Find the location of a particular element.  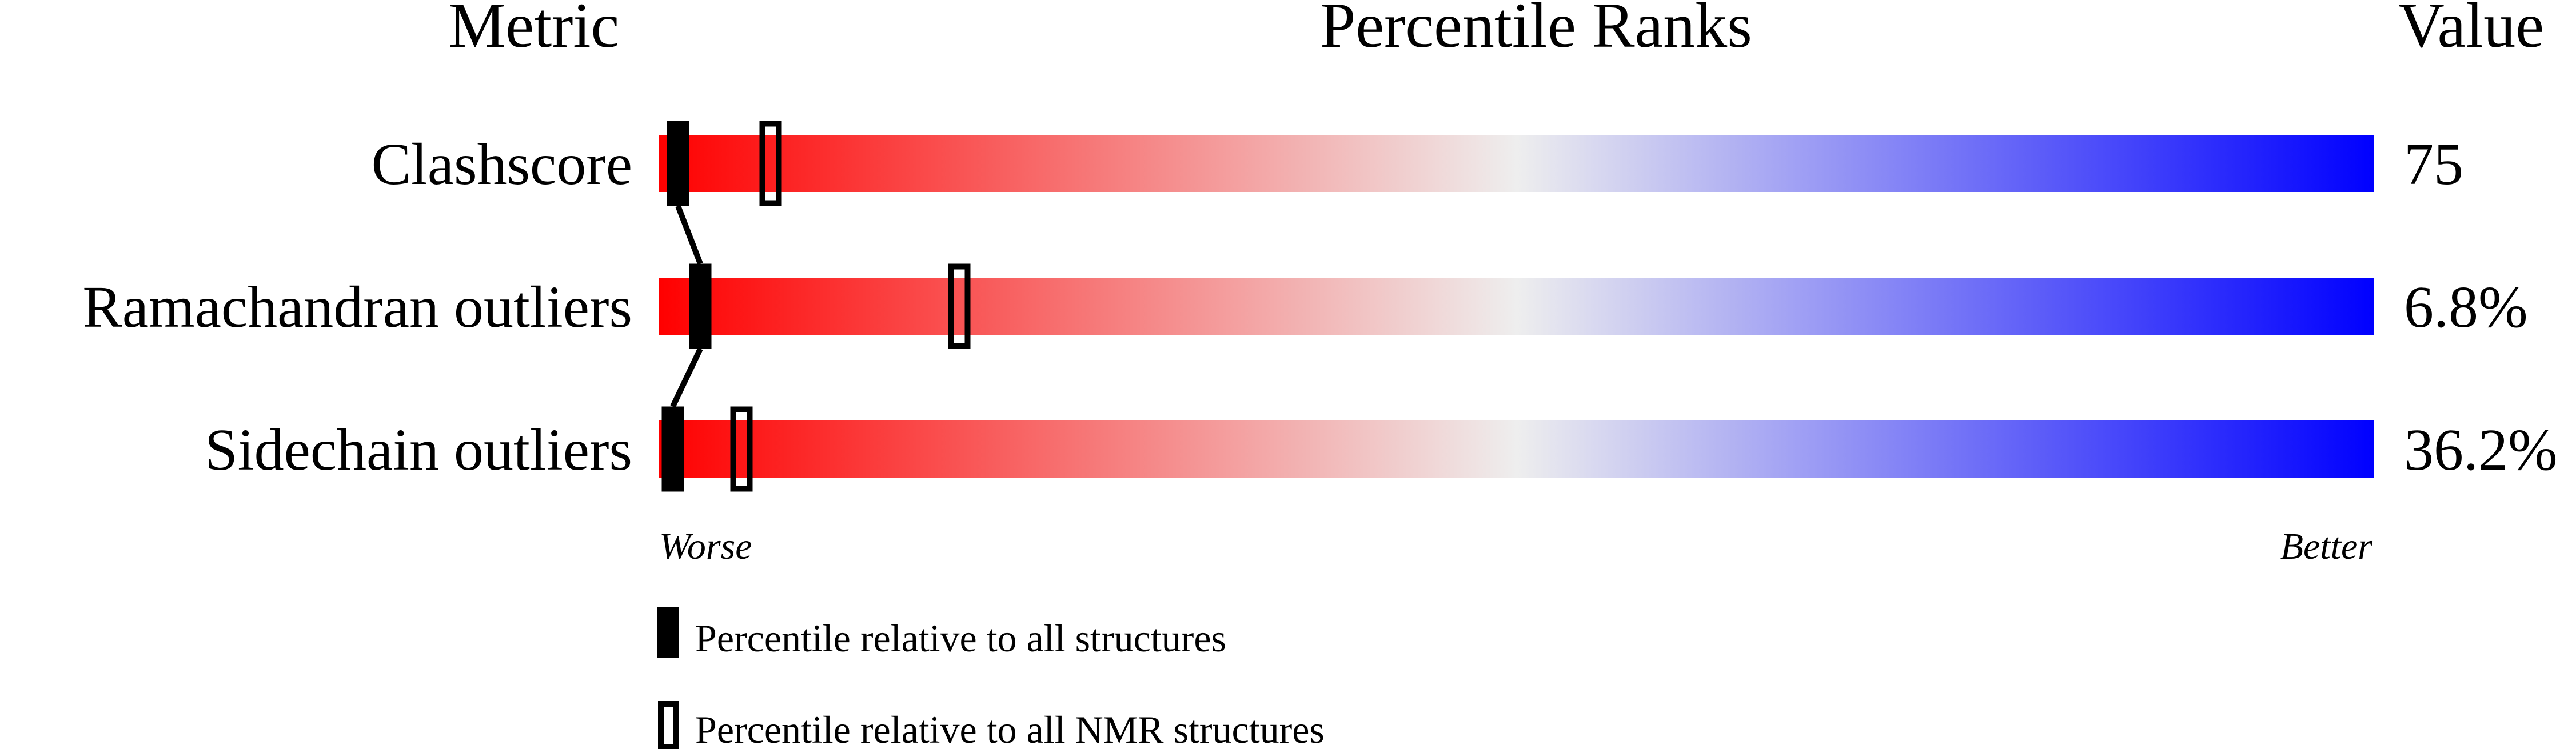

metric-value: 36.2% is located at coordinates (2481, 450).